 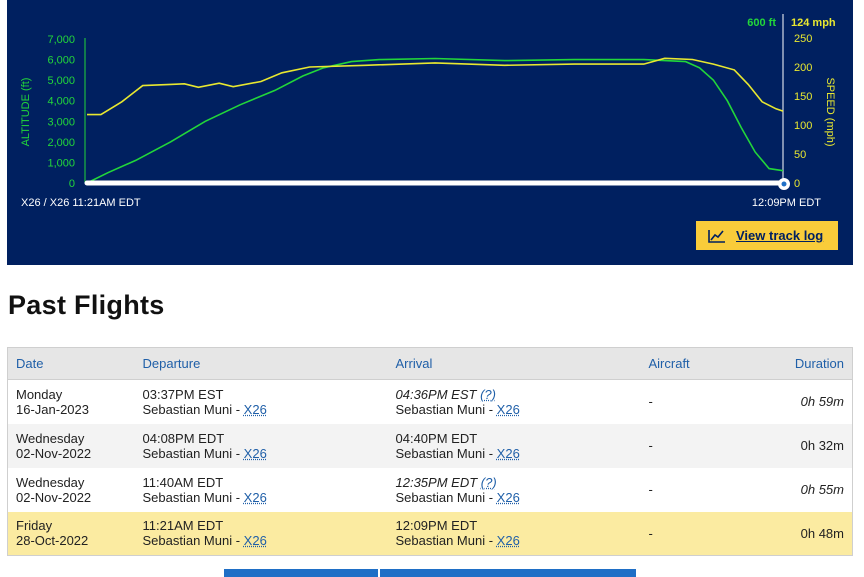 I want to click on departure-time: 11:21AM EDT, so click(x=183, y=526).